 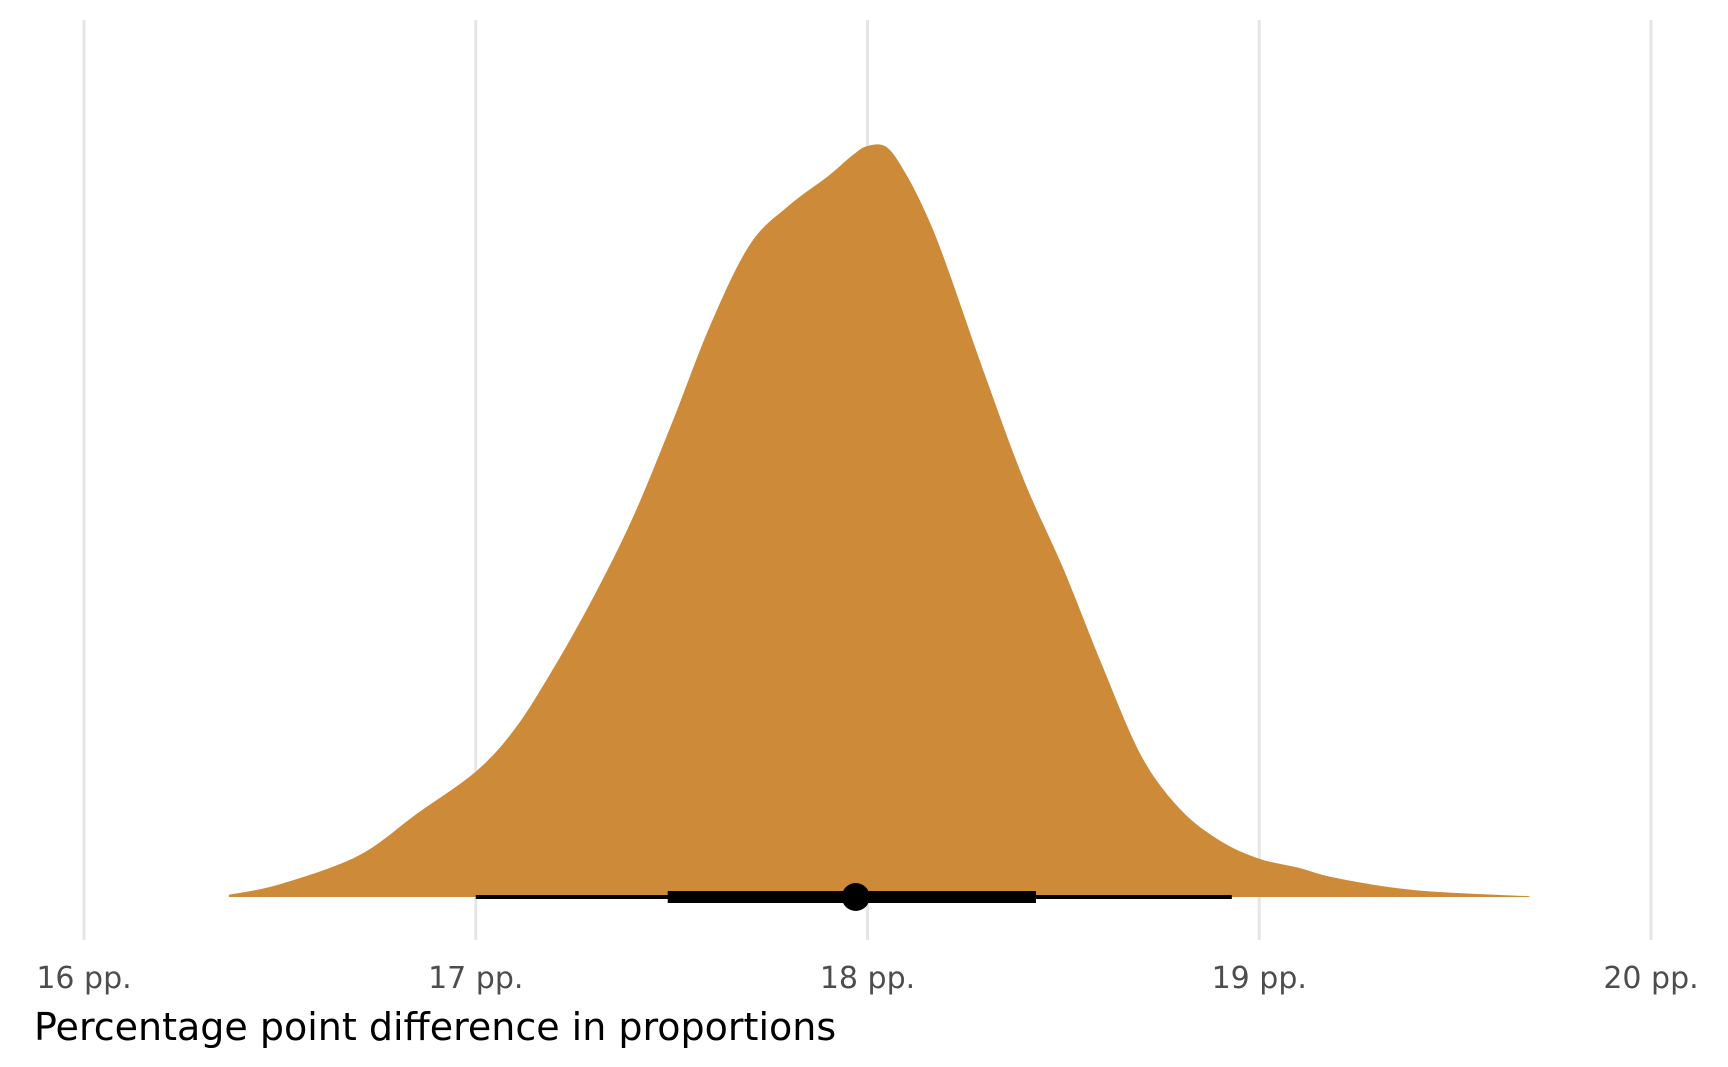 I want to click on point-estimate-dot, so click(x=855, y=897).